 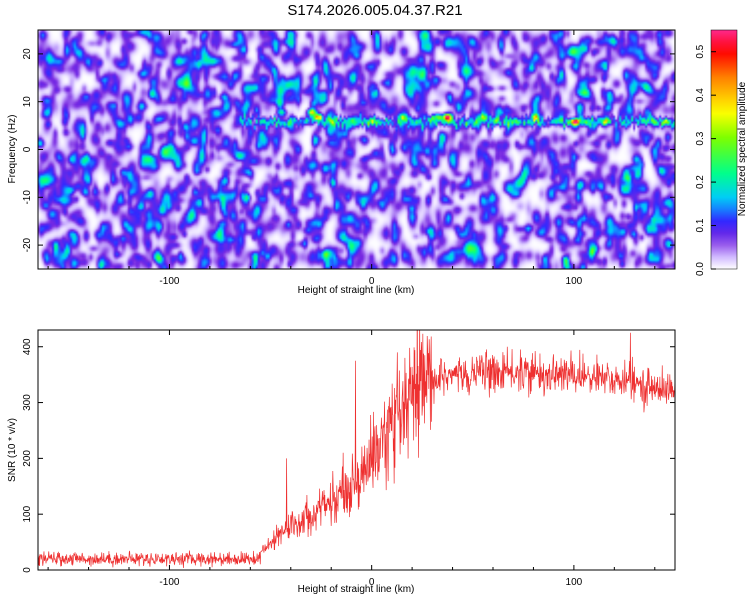 I want to click on colorbar-tick-label: 0.4, so click(x=700, y=95).